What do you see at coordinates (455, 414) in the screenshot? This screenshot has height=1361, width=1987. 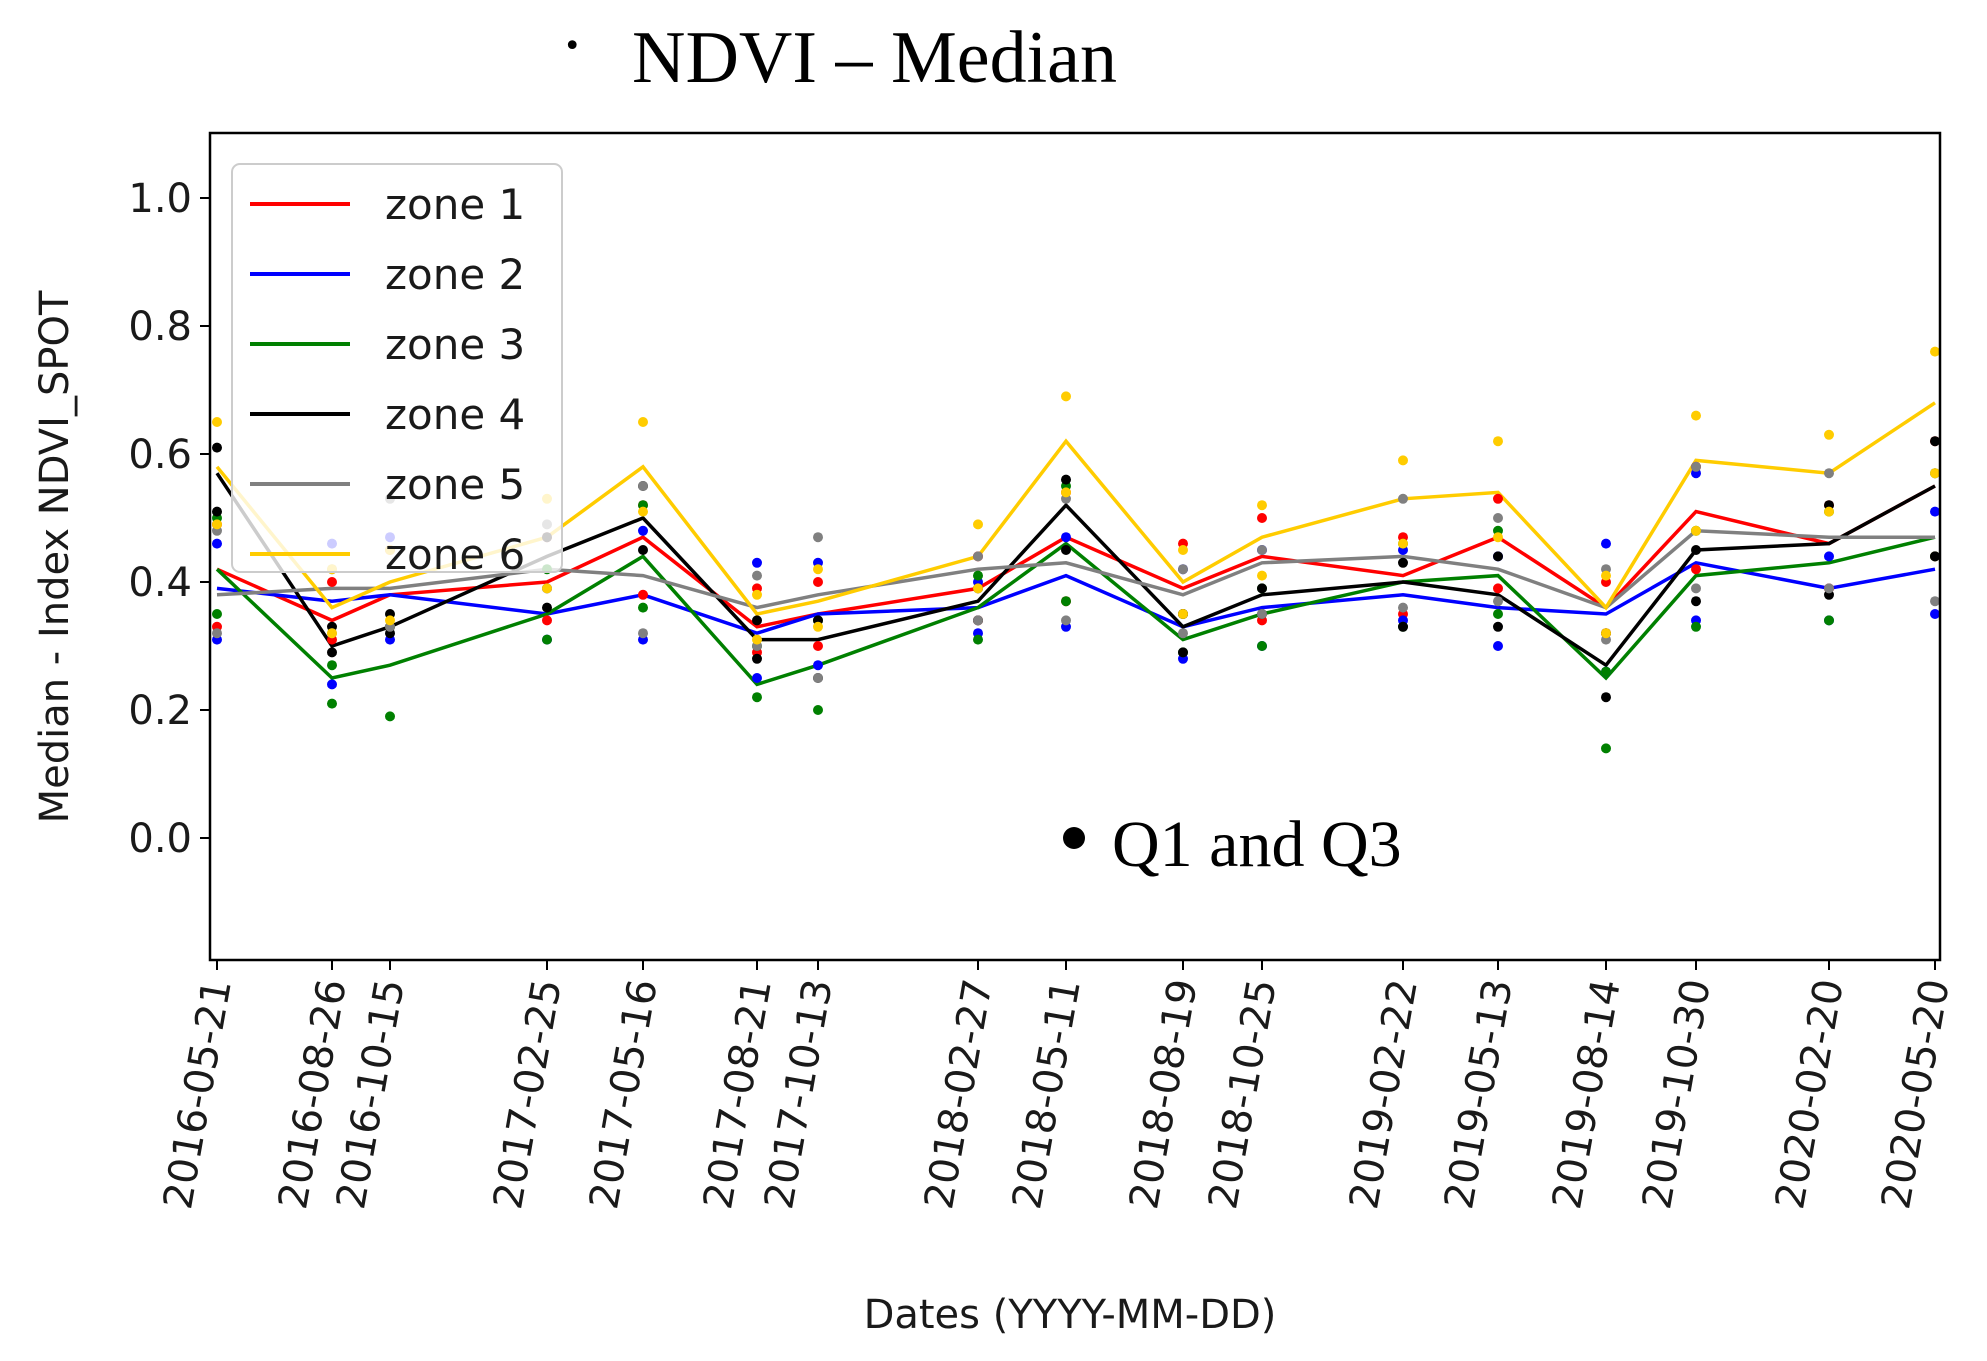 I see `legend-label: zone 4` at bounding box center [455, 414].